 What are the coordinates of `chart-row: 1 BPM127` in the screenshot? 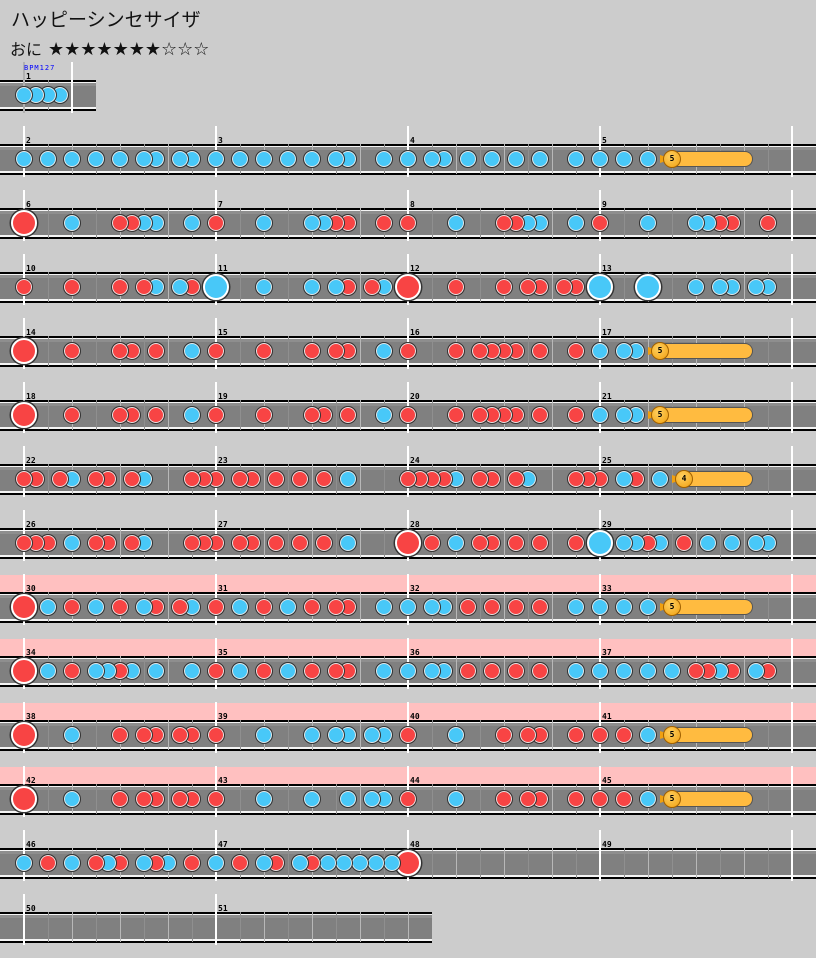 It's located at (48, 94).